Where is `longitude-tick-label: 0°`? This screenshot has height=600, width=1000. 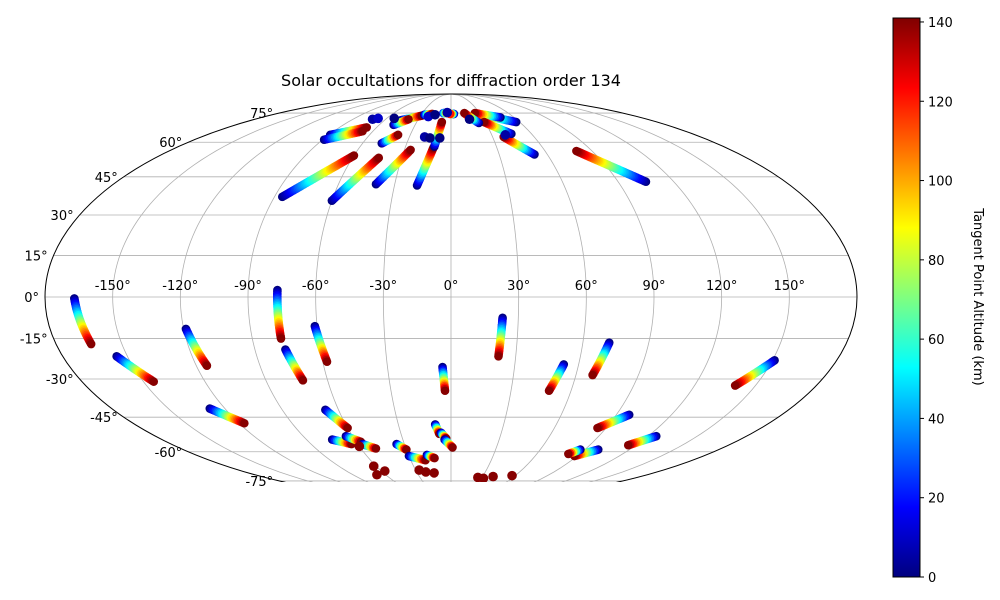 longitude-tick-label: 0° is located at coordinates (451, 286).